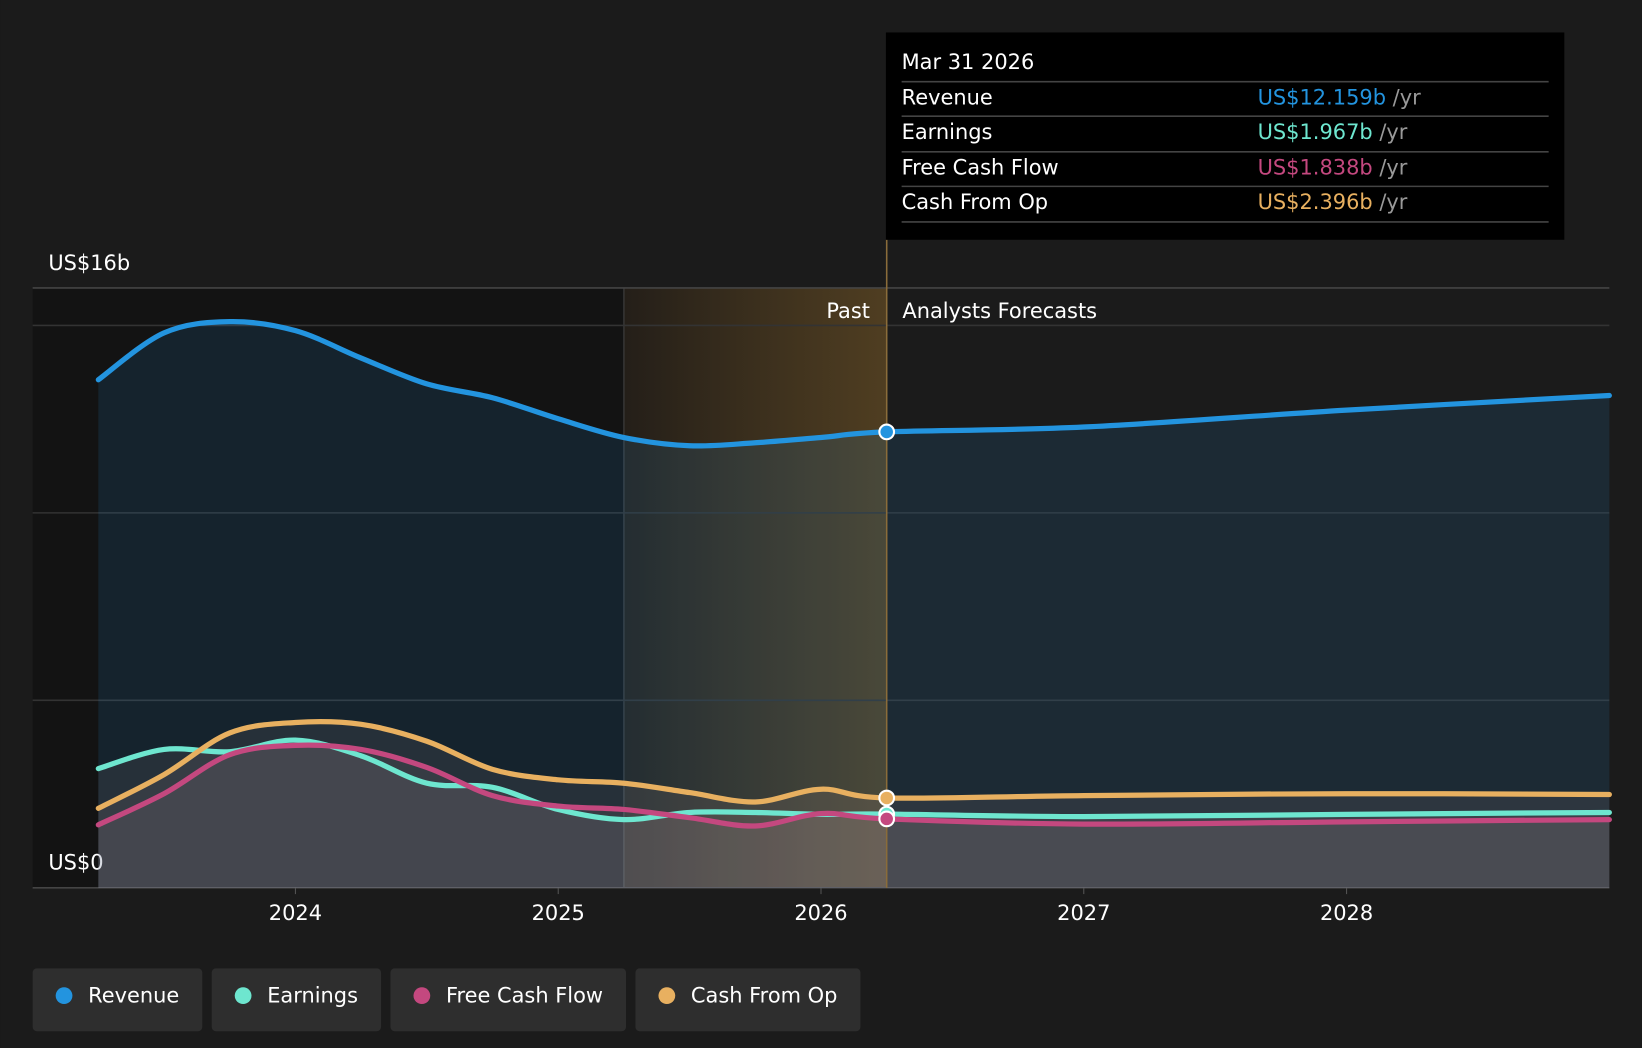 The height and width of the screenshot is (1048, 1642). I want to click on tooltip-amount: US$2.396b, so click(1315, 202).